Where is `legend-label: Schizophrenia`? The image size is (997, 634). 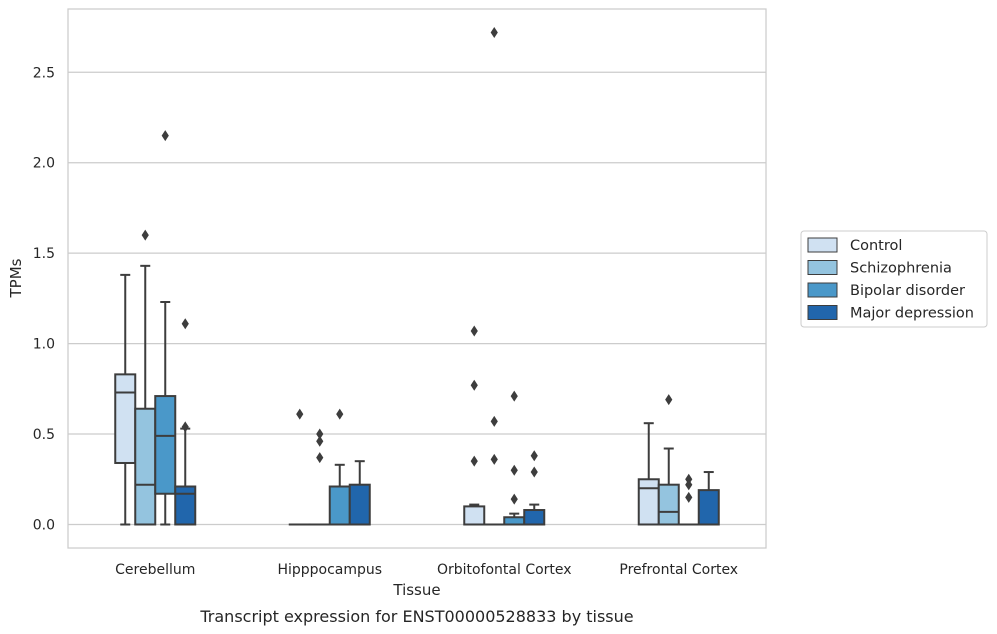
legend-label: Schizophrenia is located at coordinates (901, 269).